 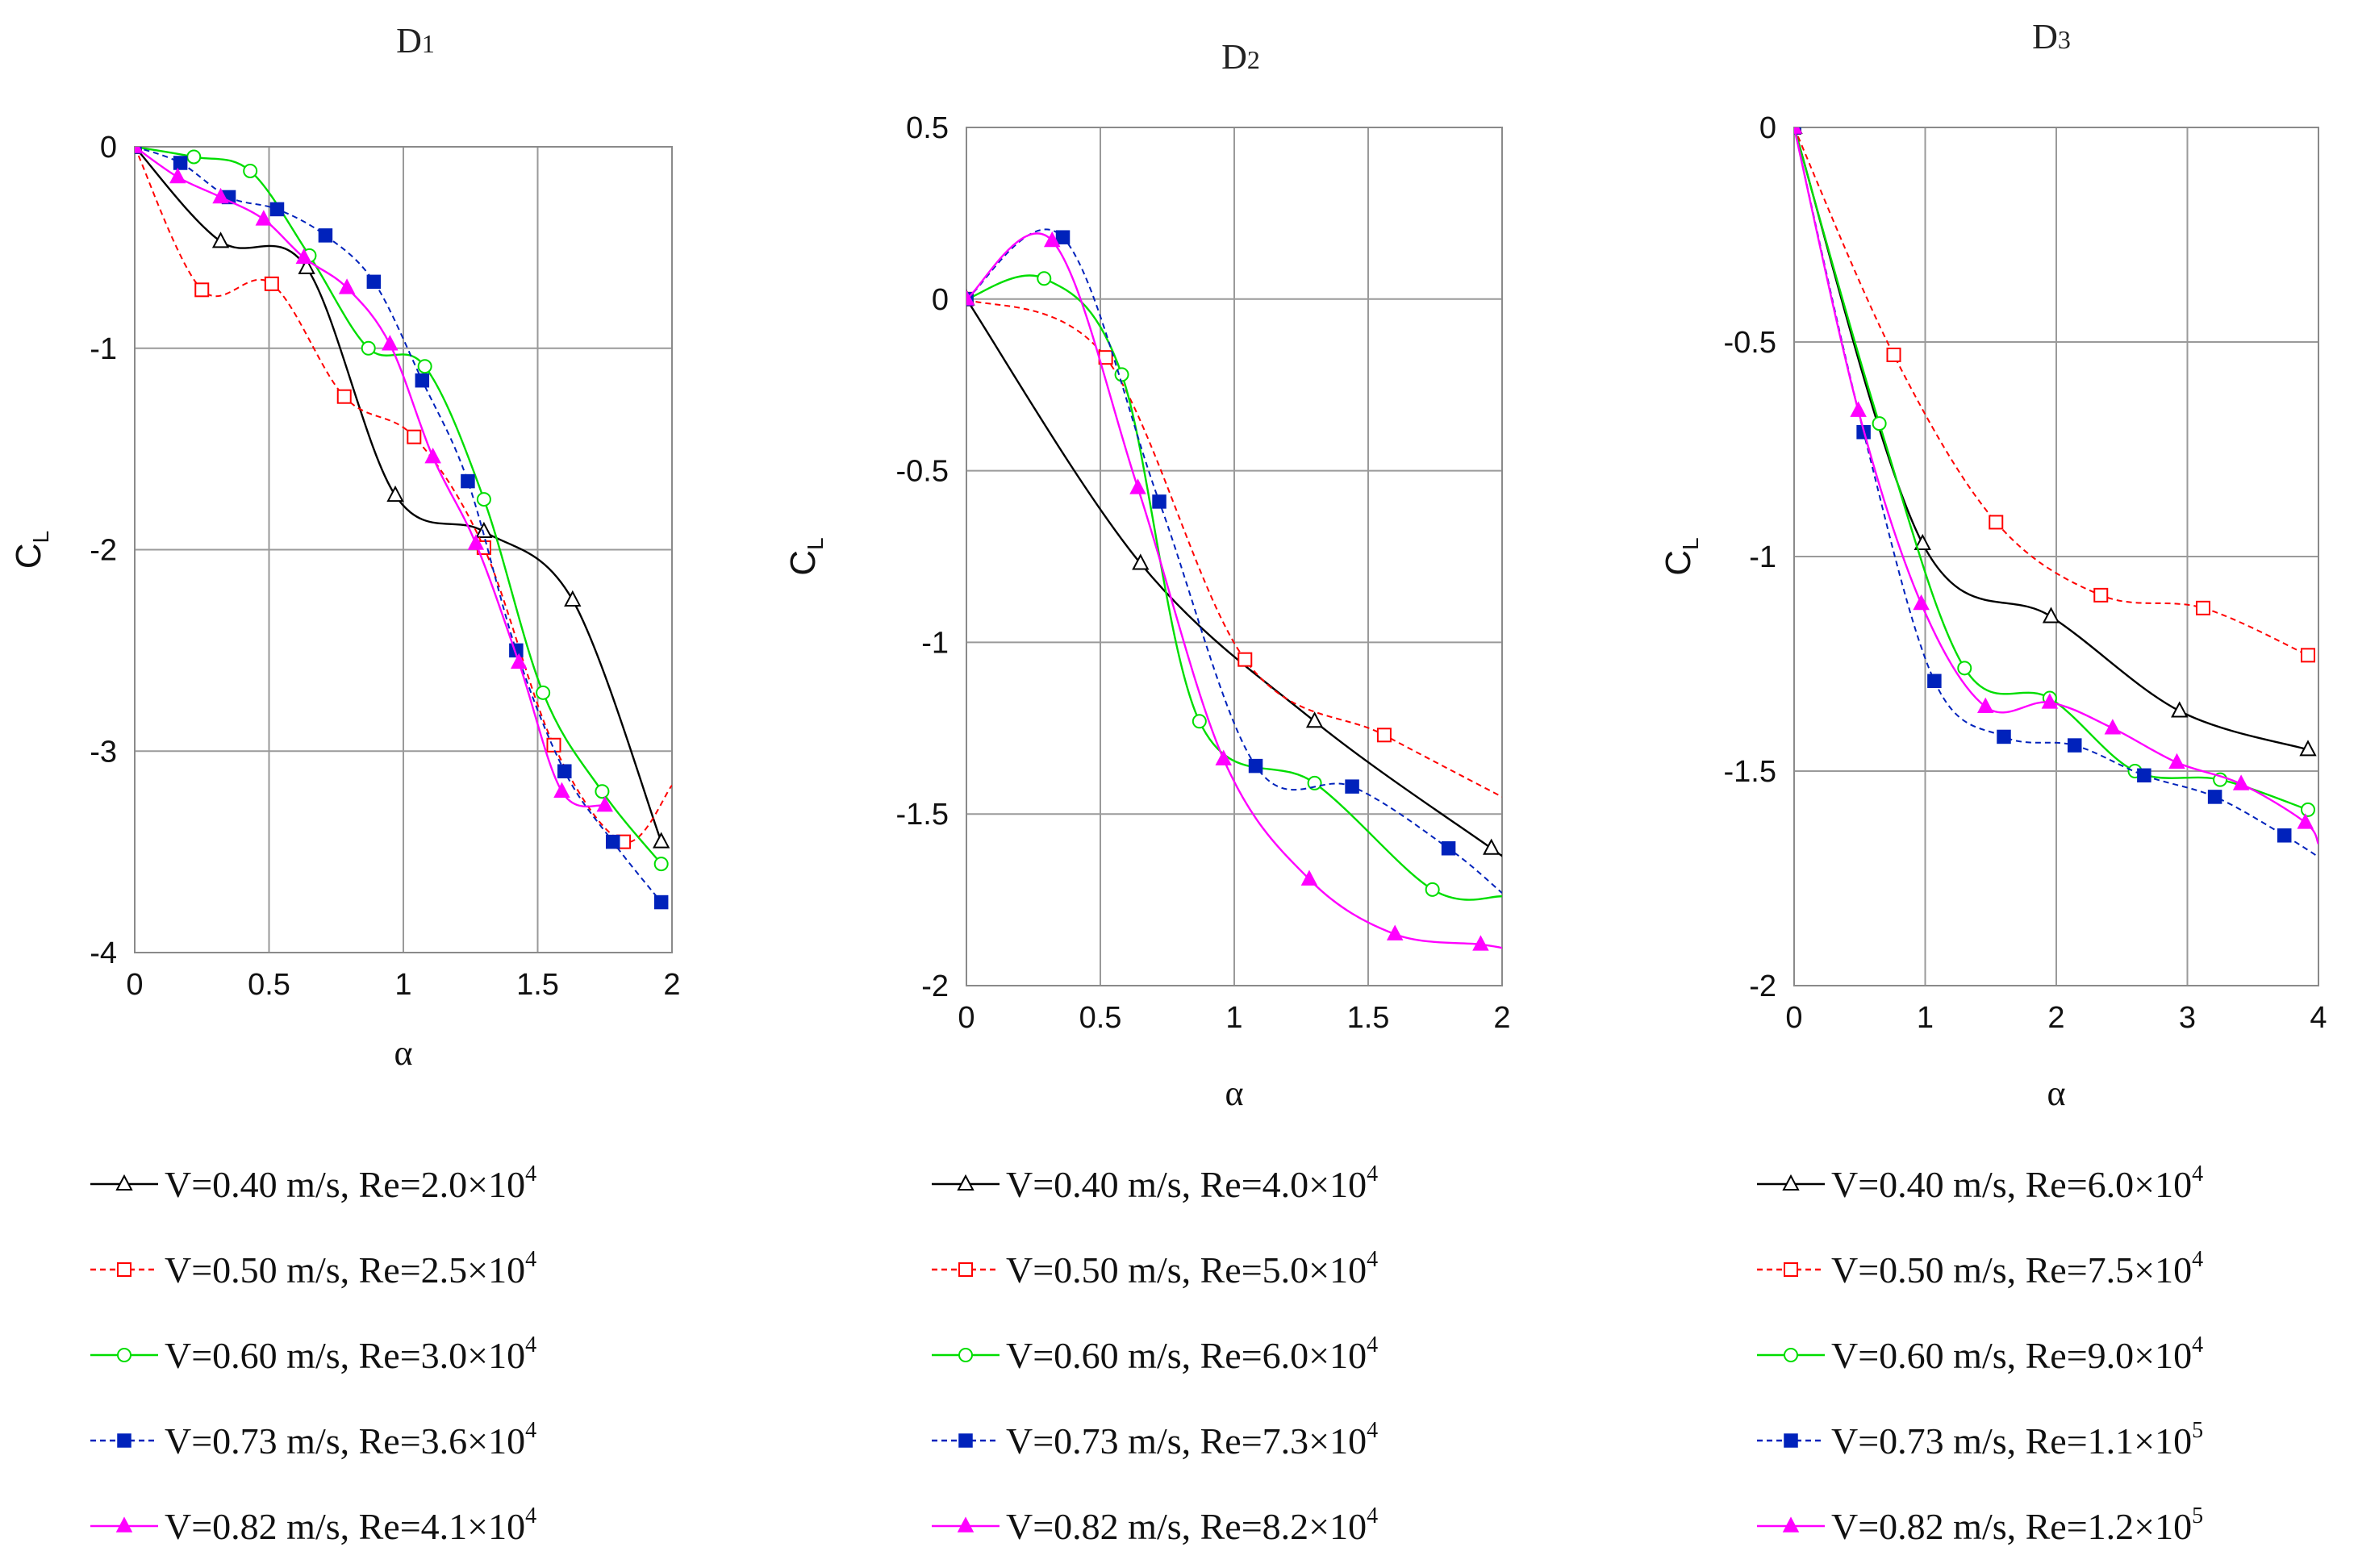 I want to click on legend-label: V=0.73 m/s, Re=3.6×104, so click(x=350, y=1440).